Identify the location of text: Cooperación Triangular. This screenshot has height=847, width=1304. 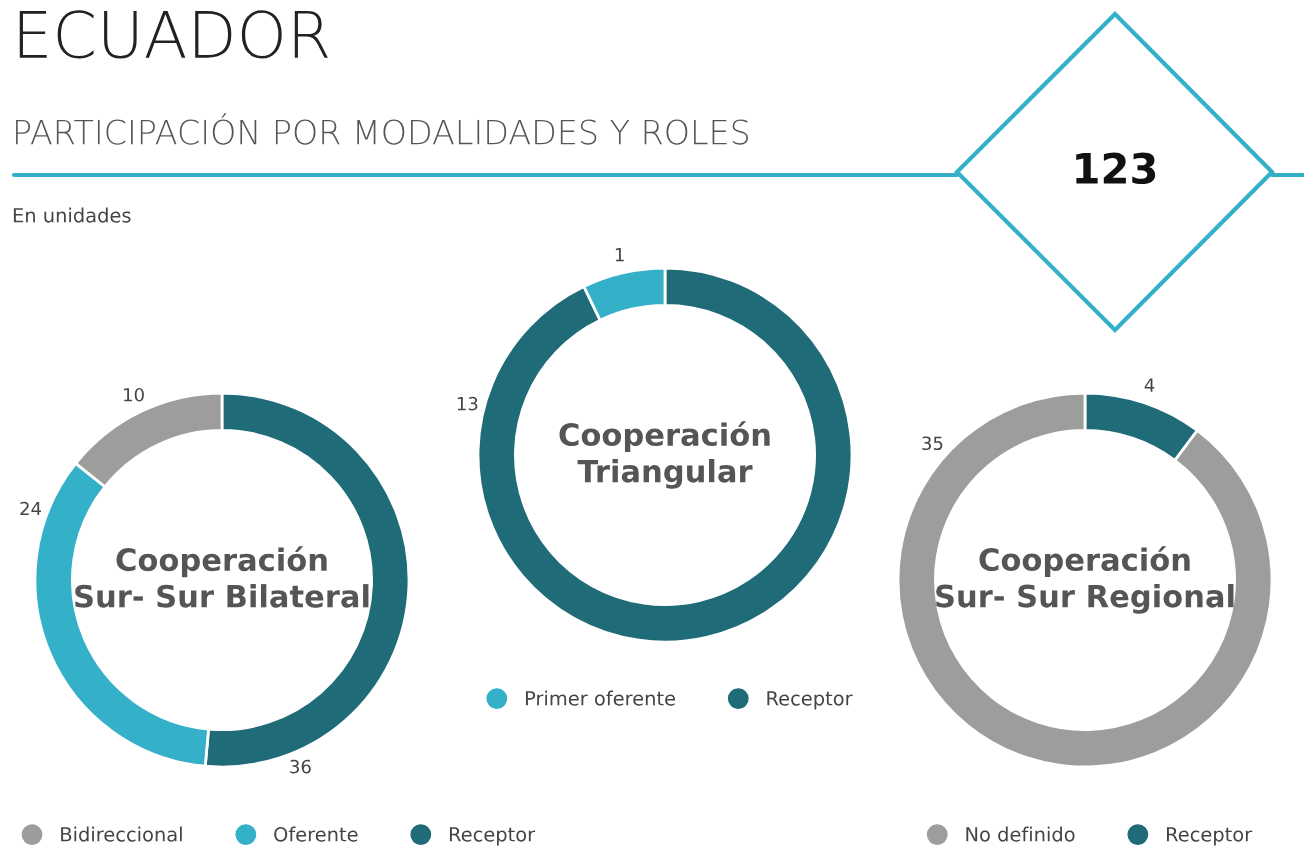
(664, 455).